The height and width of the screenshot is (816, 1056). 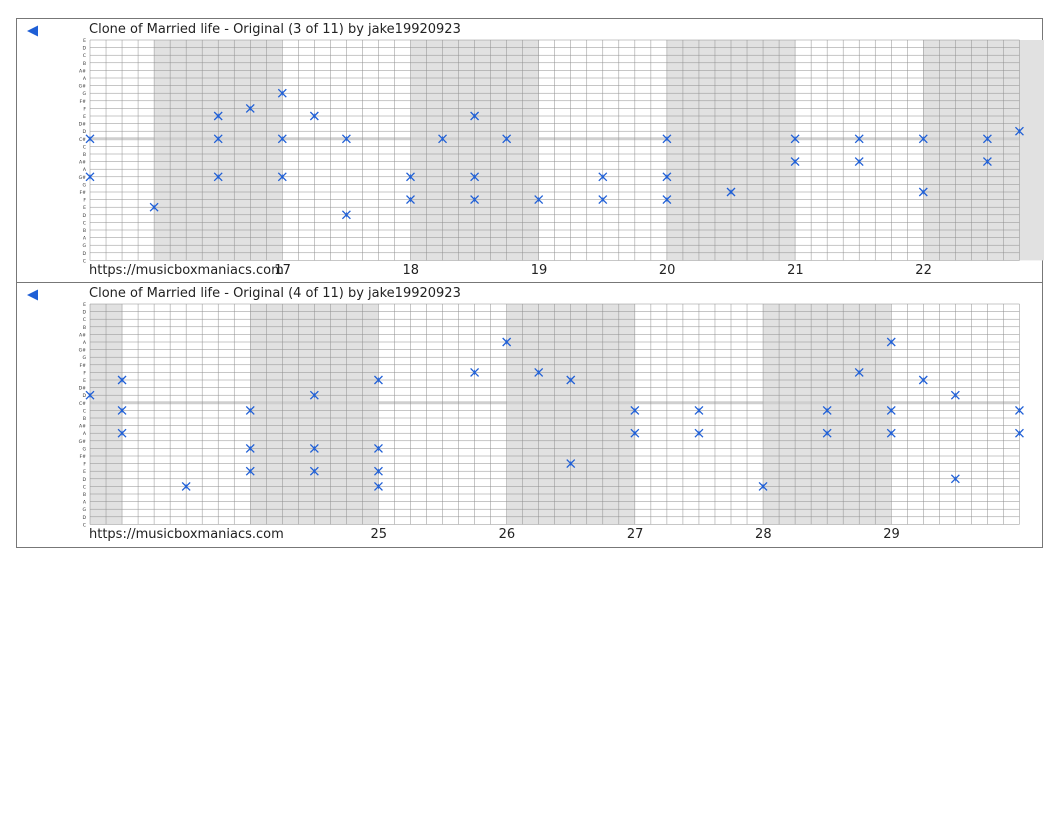 I want to click on measure-number: 25, so click(x=378, y=534).